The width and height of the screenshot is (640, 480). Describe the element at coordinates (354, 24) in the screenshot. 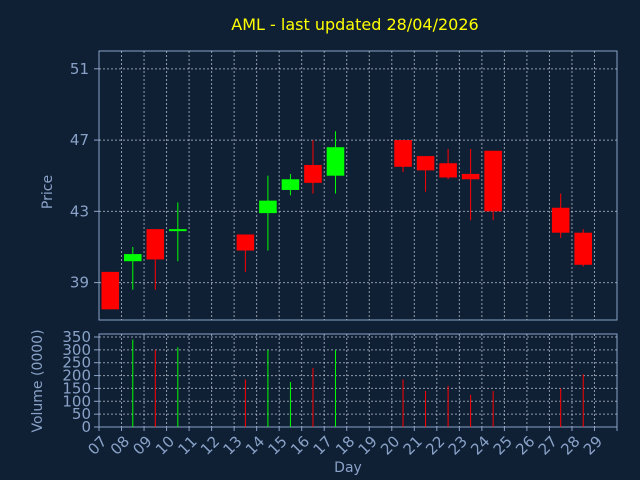

I see `chart-title: AML - last updated 28/04/2026` at that location.